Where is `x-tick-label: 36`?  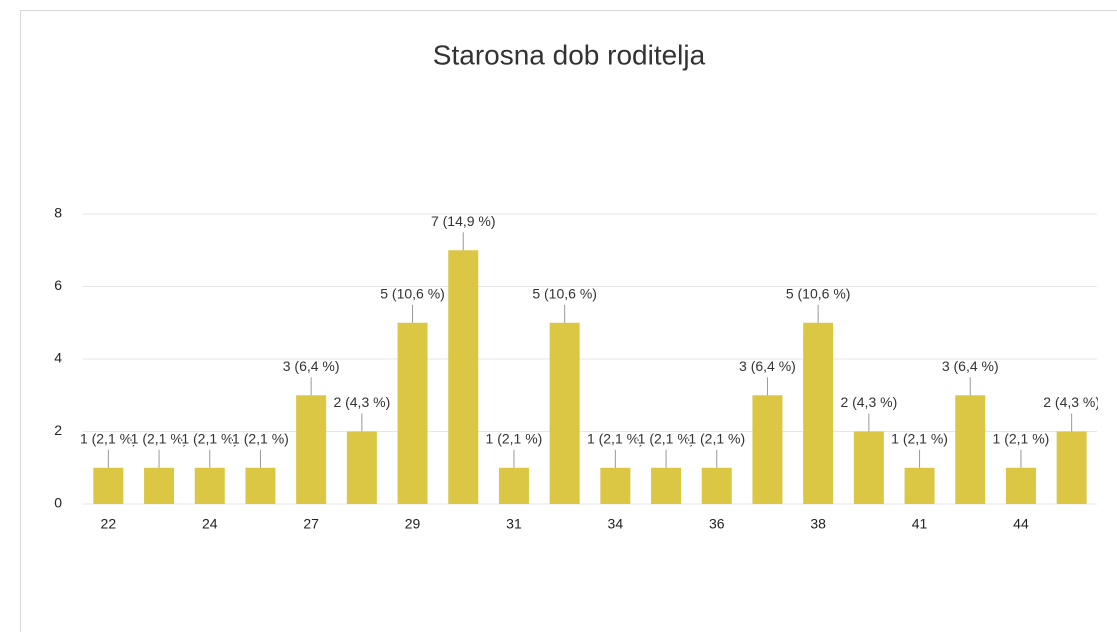
x-tick-label: 36 is located at coordinates (717, 524).